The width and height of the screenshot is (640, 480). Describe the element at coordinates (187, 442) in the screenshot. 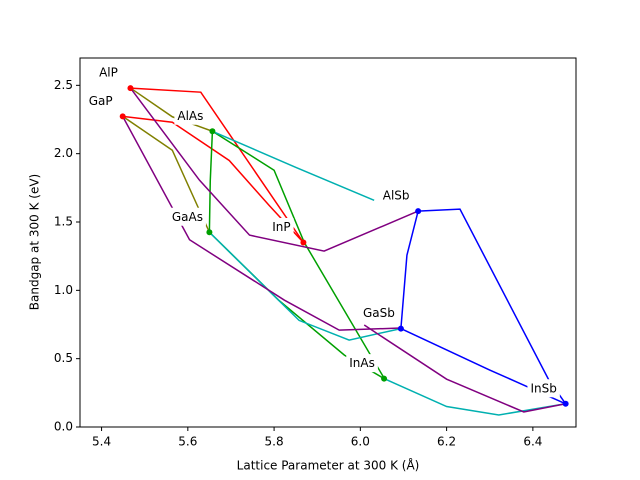

I see `x-tick-label: 5.6` at that location.